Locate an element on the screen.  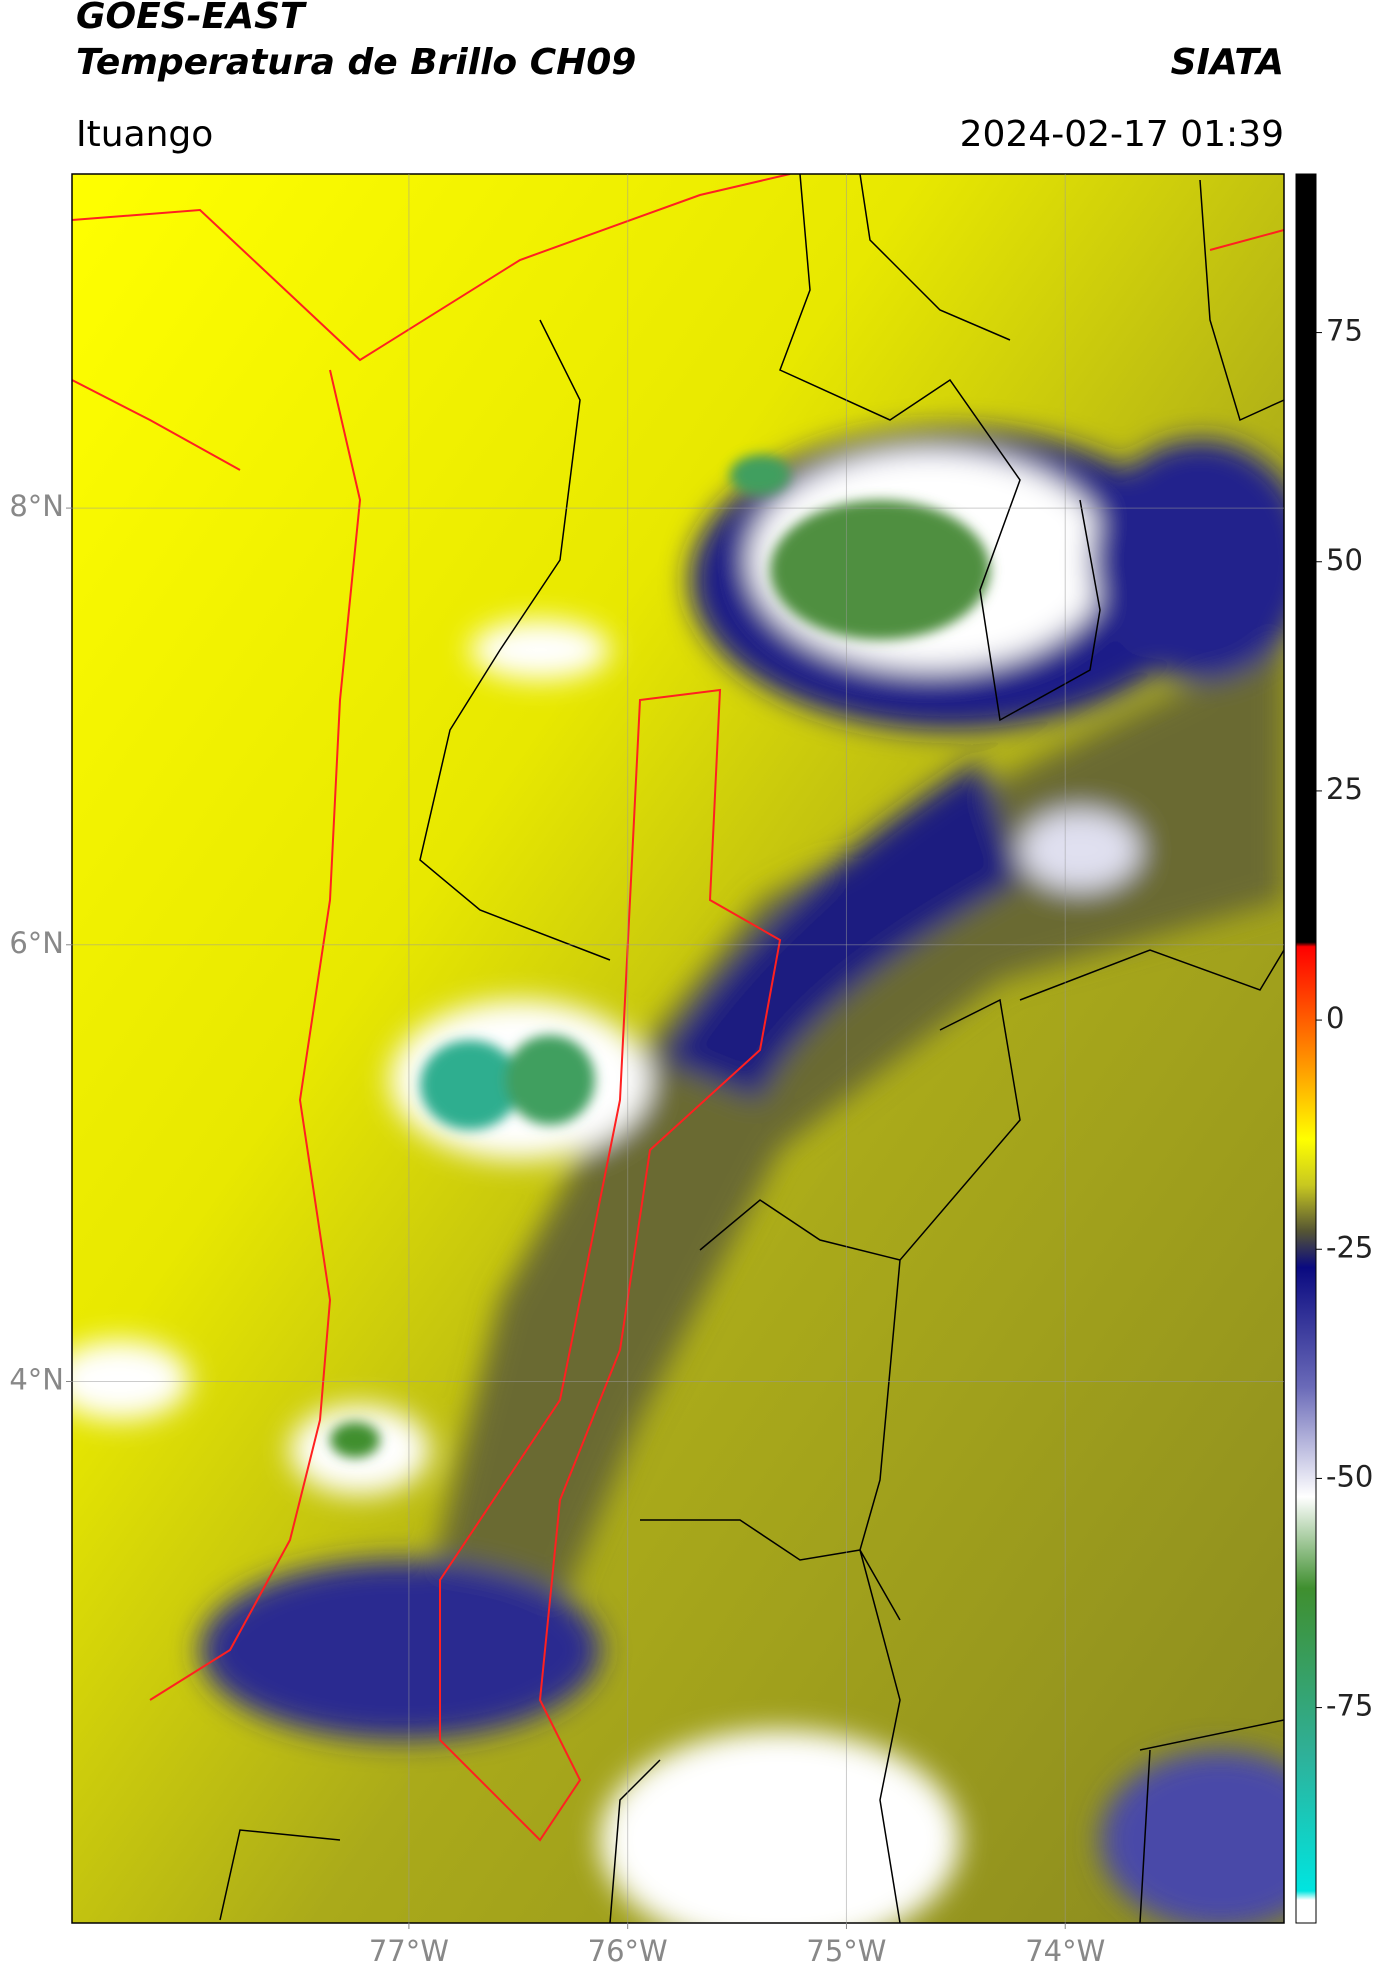
title: GOES-EAST is located at coordinates (191, 18).